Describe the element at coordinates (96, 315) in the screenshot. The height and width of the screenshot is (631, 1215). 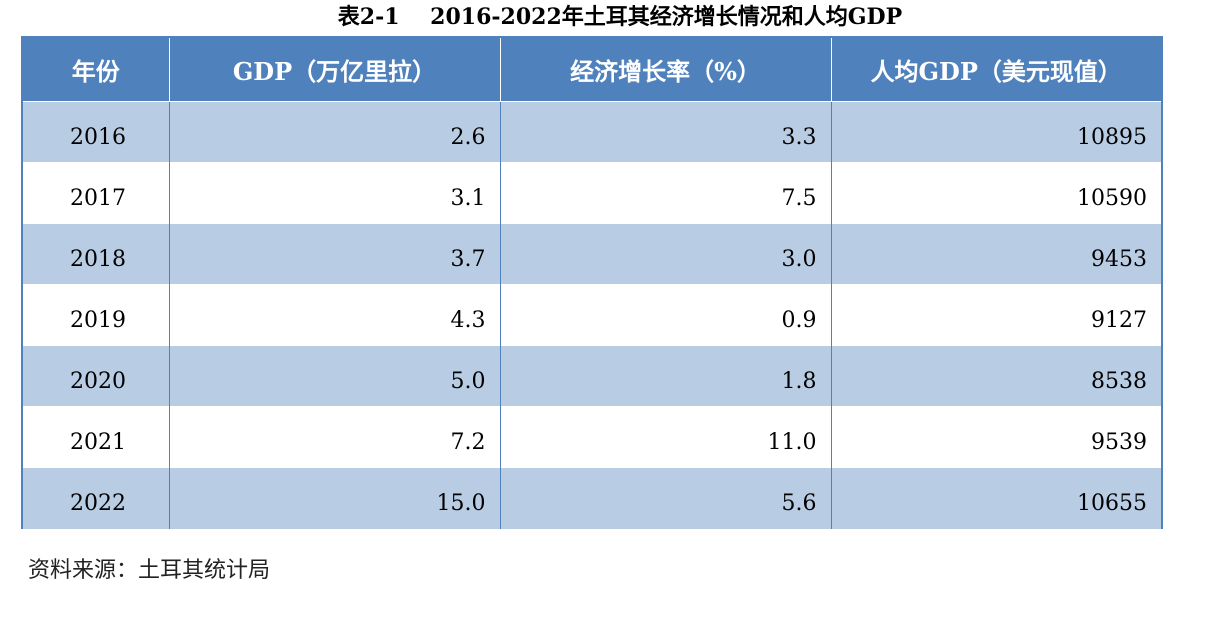
I see `cell-year: 2019` at that location.